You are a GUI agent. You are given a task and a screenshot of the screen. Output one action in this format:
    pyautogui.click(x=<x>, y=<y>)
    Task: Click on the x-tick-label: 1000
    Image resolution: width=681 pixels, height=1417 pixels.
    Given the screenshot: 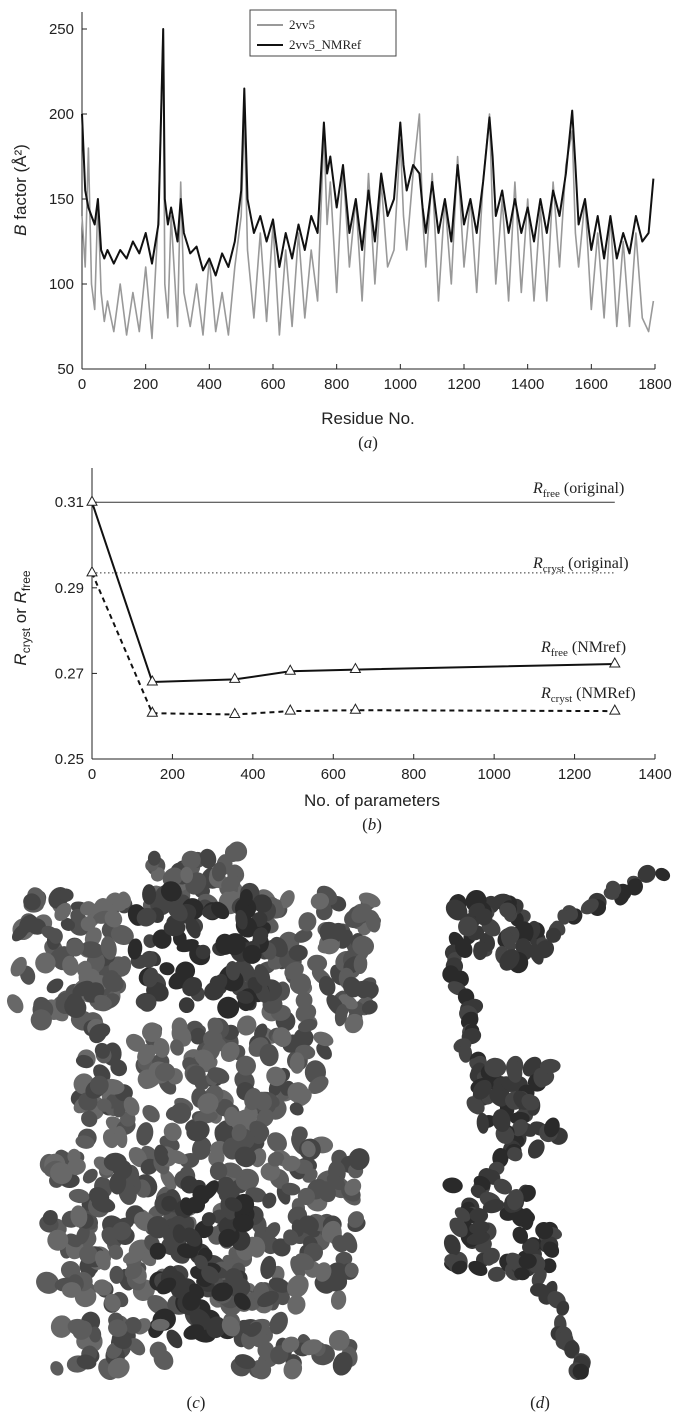 What is the action you would take?
    pyautogui.click(x=400, y=384)
    